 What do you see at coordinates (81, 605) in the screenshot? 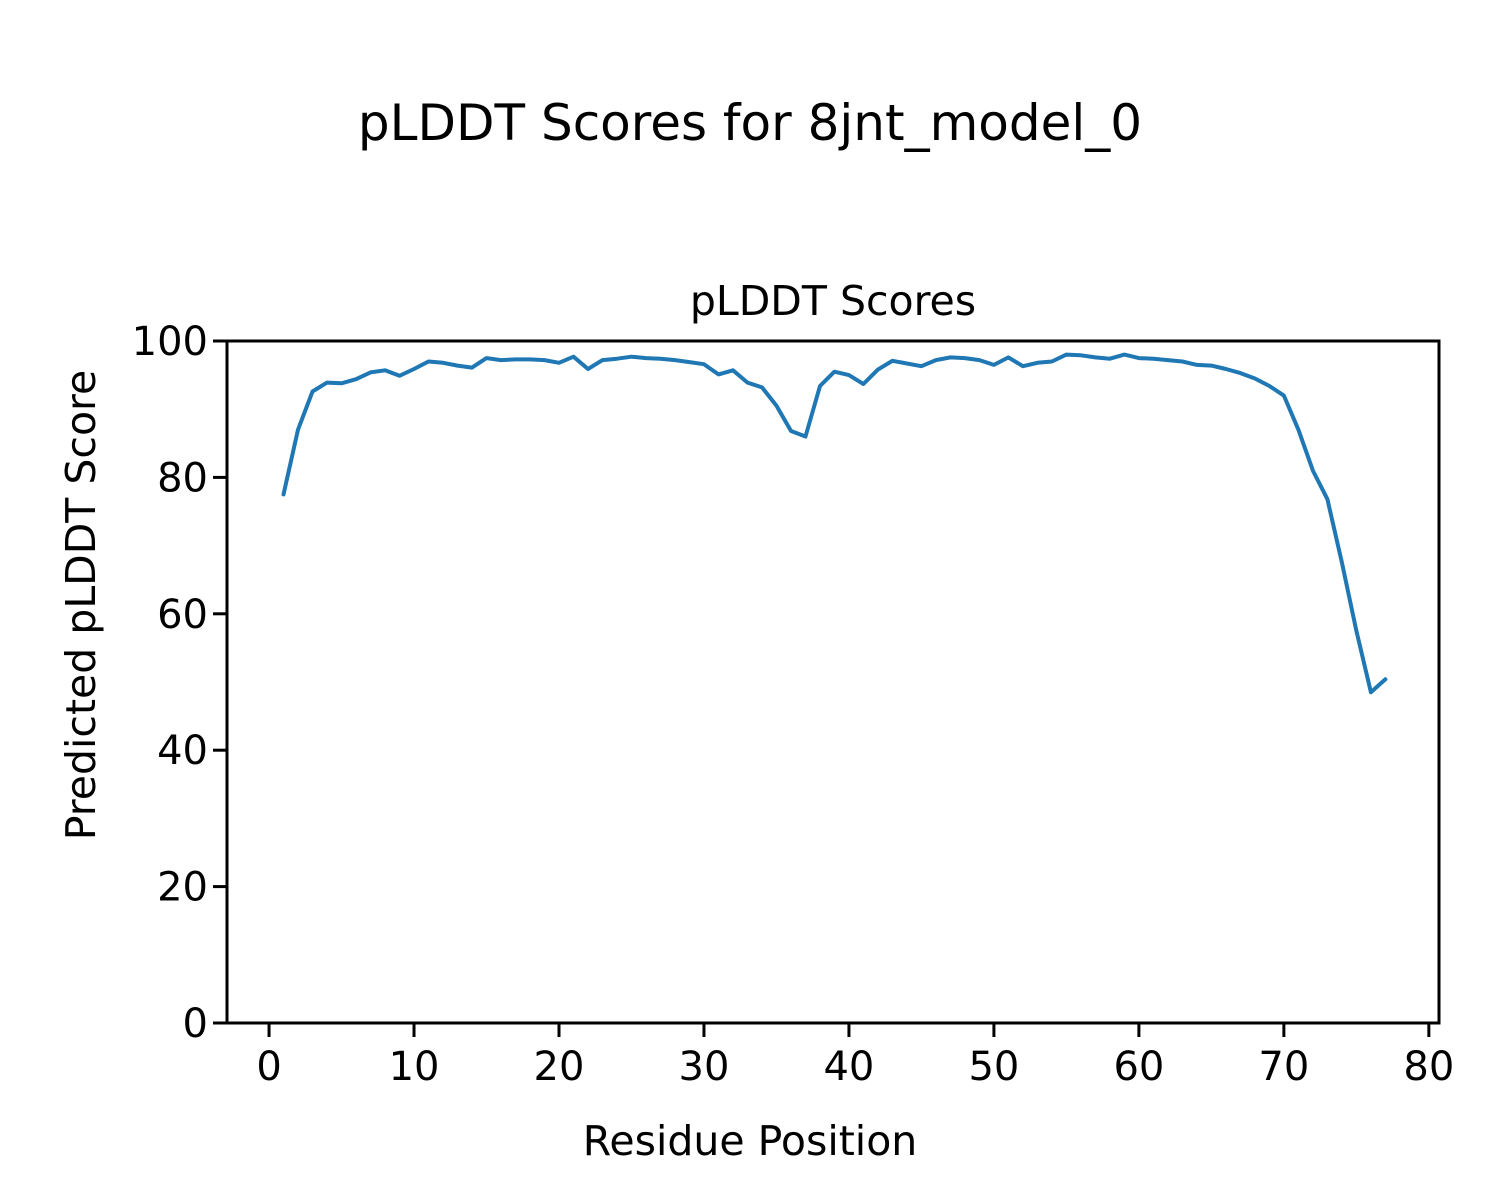
I see `y-axis-label: Predicted pLDDT Score` at bounding box center [81, 605].